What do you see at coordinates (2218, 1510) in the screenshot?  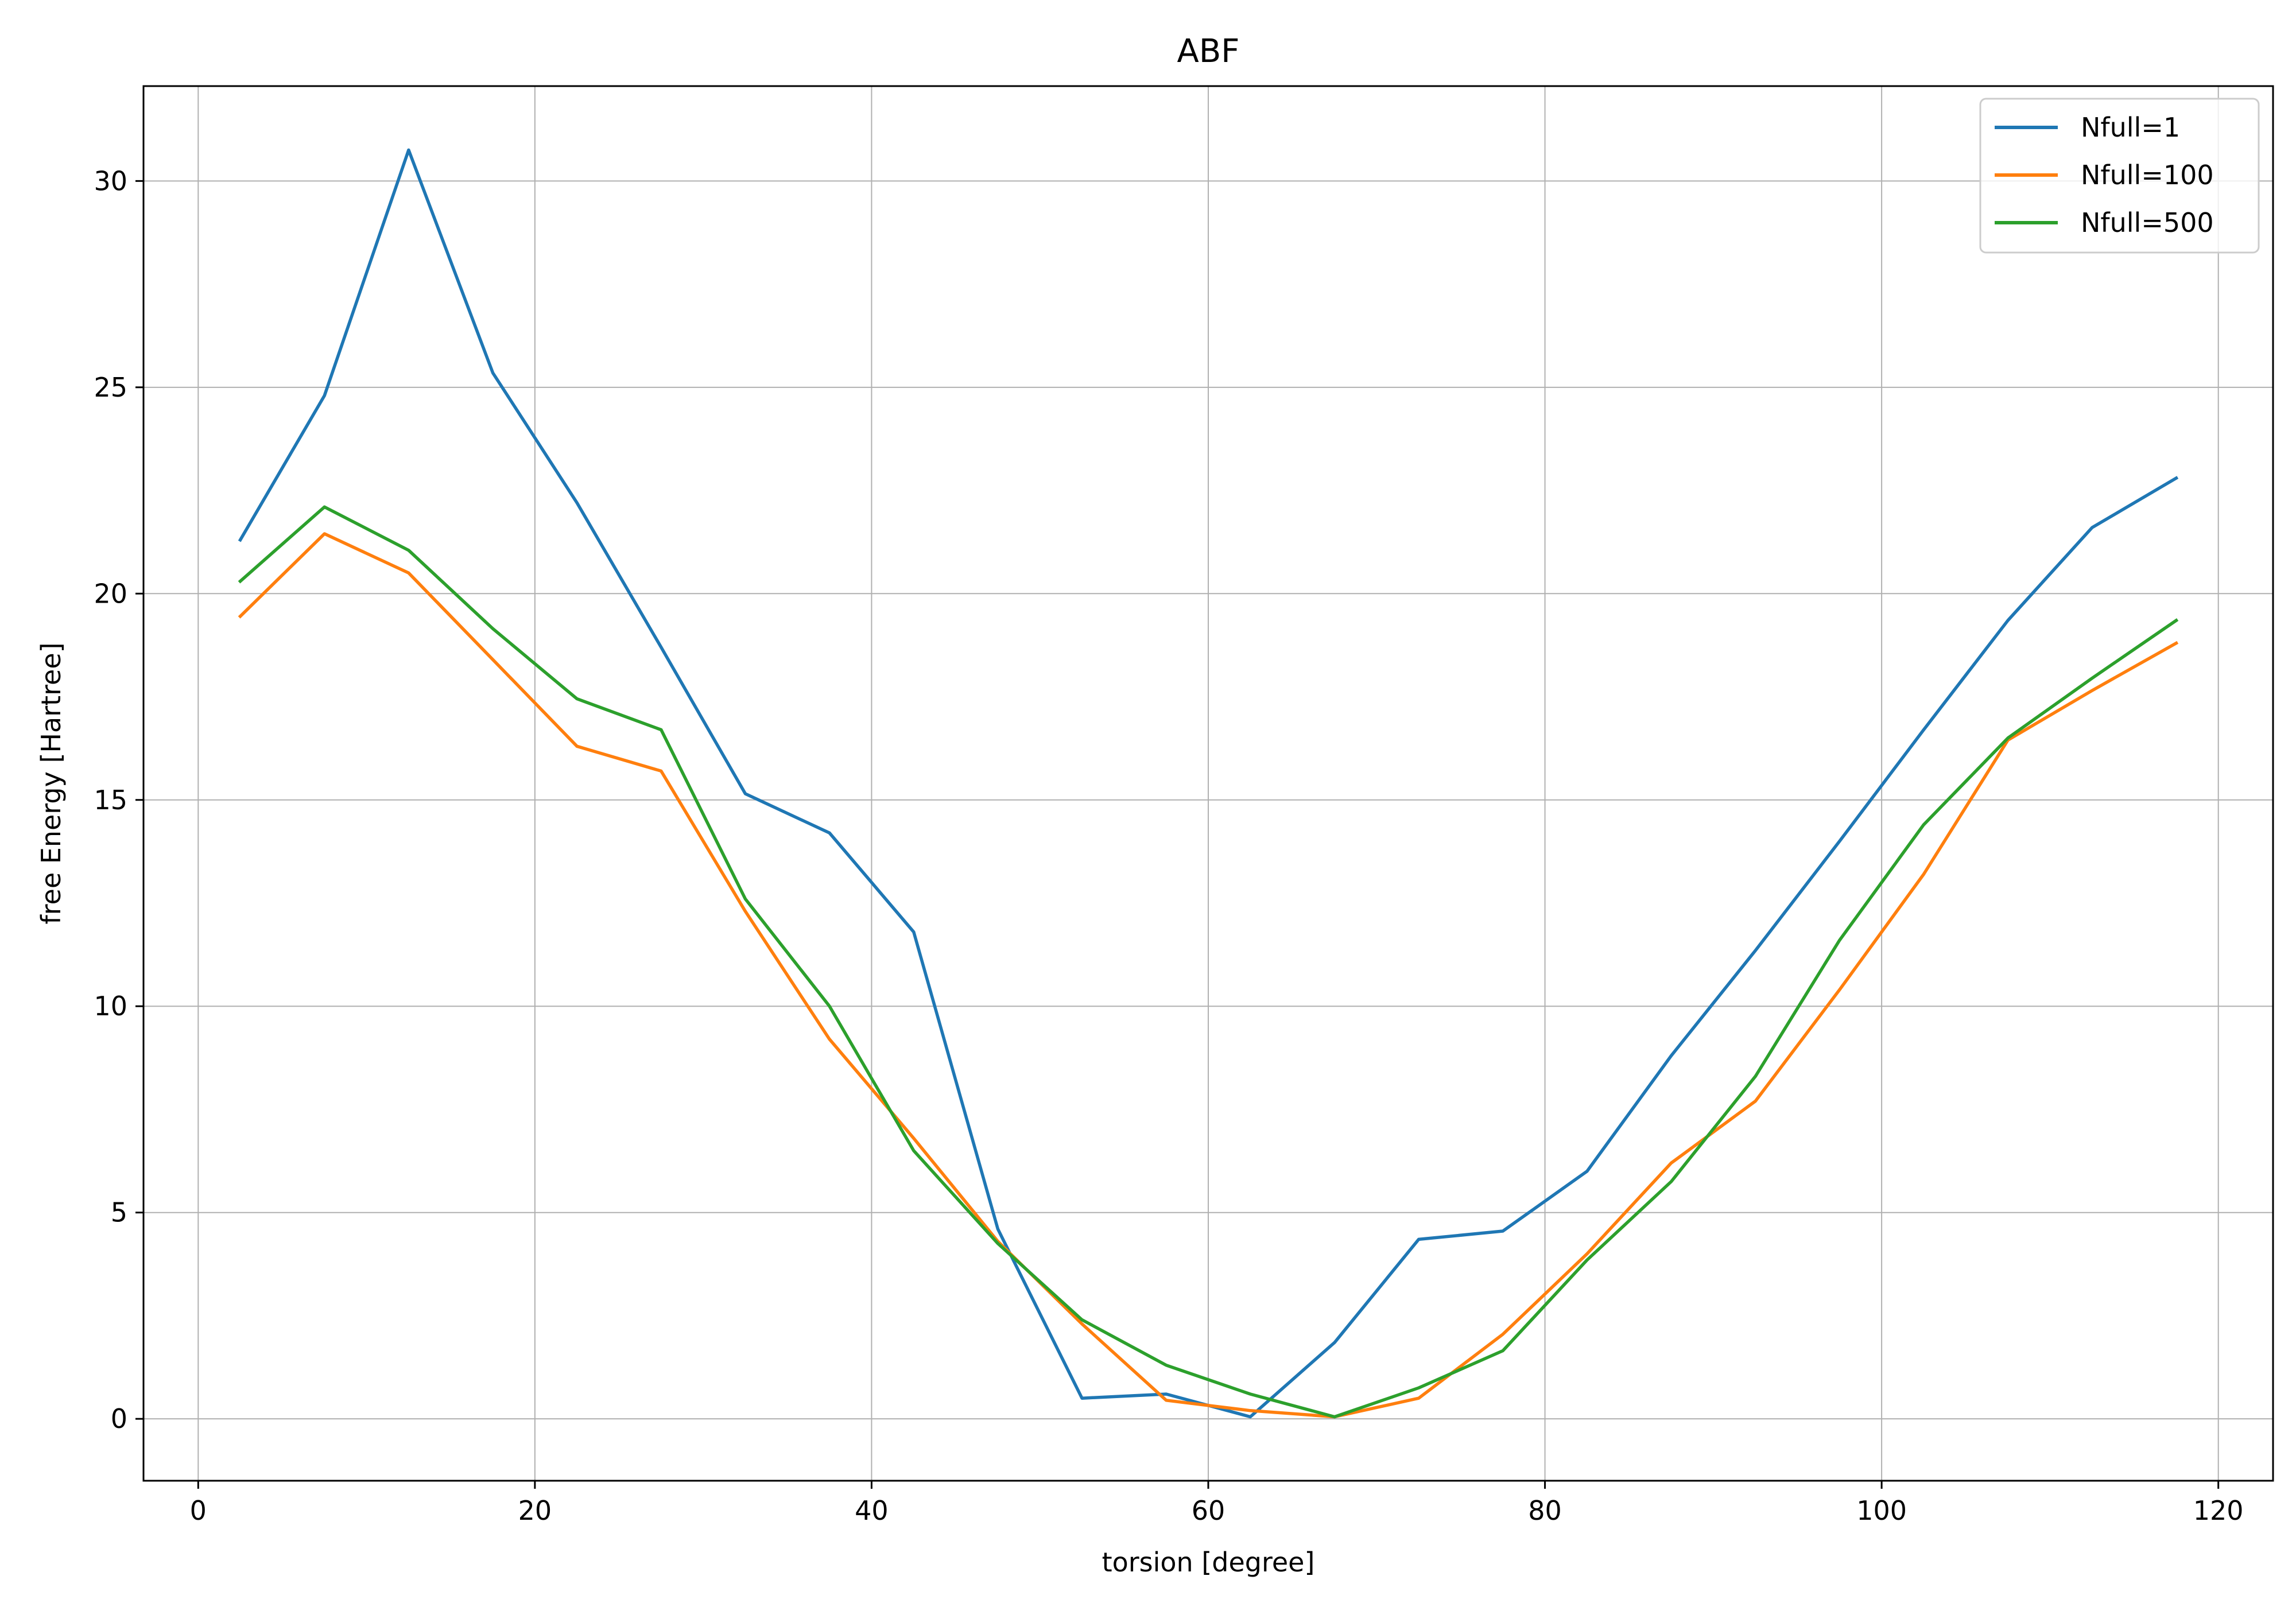 I see `x-tick-label: 120` at bounding box center [2218, 1510].